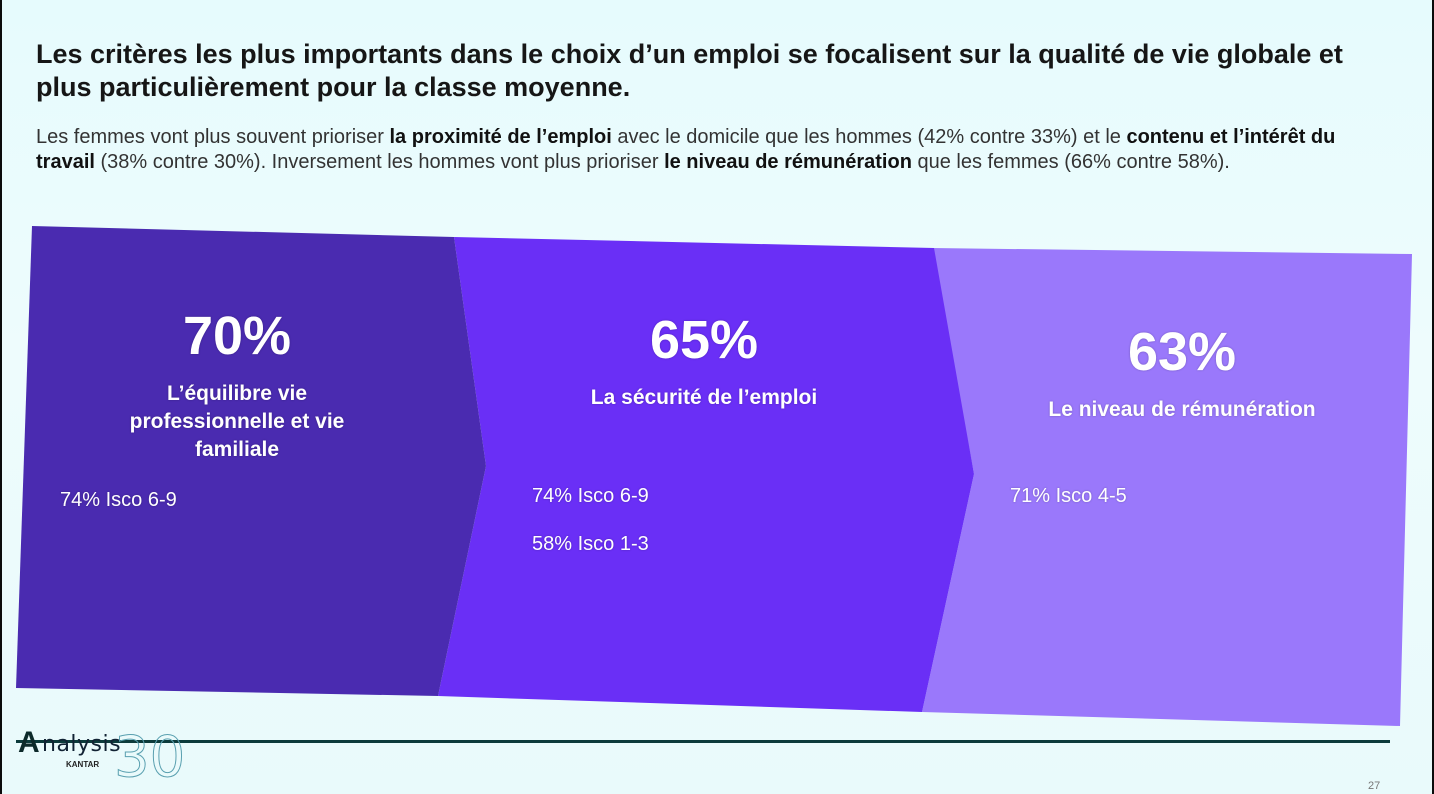 The image size is (1434, 794). I want to click on panel-2-percent: 65%, so click(704, 340).